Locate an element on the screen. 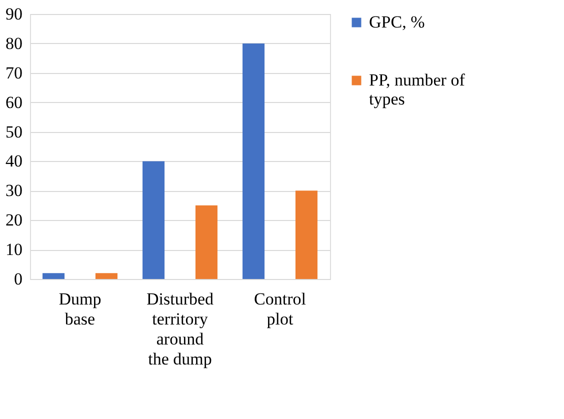 The width and height of the screenshot is (564, 419). y-tick-label: 90 is located at coordinates (14, 14).